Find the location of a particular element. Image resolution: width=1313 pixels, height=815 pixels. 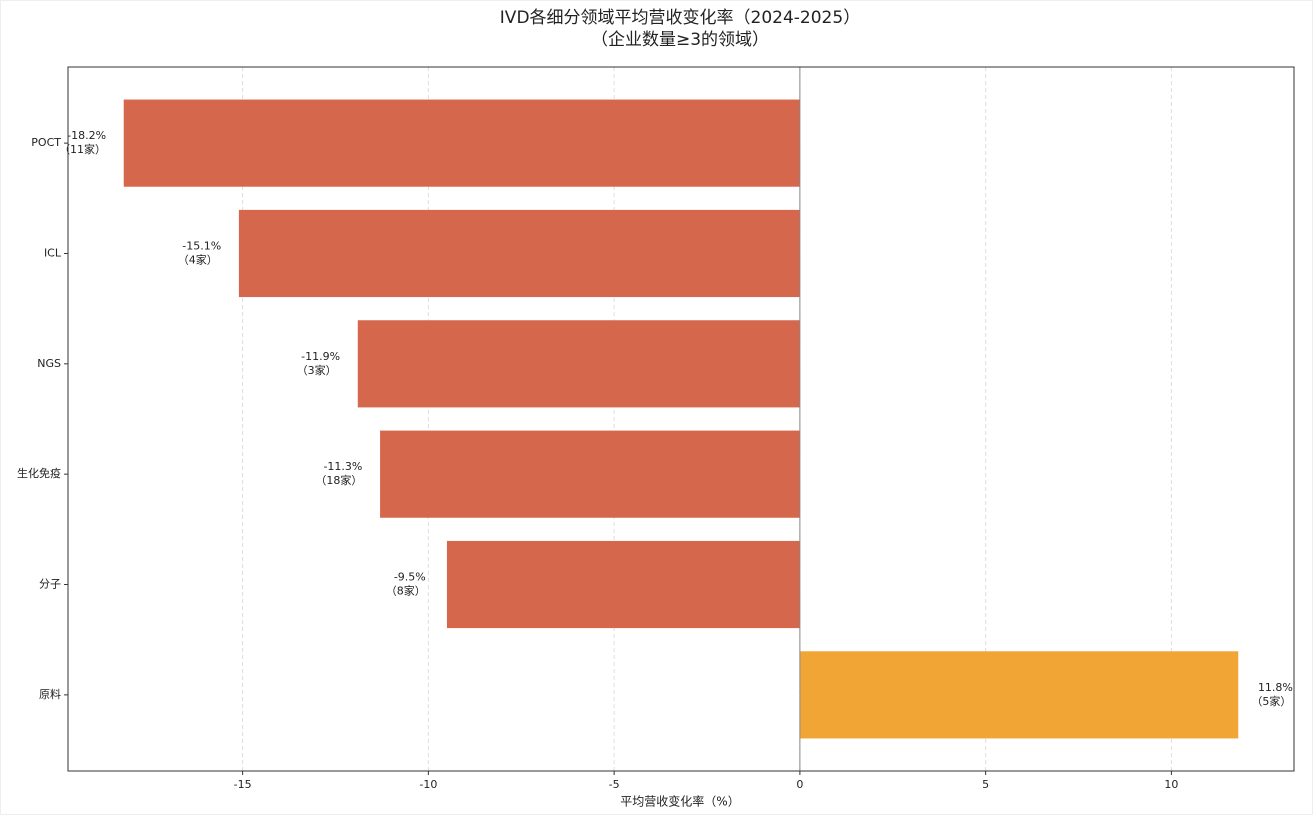

count-label: （3家） is located at coordinates (317, 370).